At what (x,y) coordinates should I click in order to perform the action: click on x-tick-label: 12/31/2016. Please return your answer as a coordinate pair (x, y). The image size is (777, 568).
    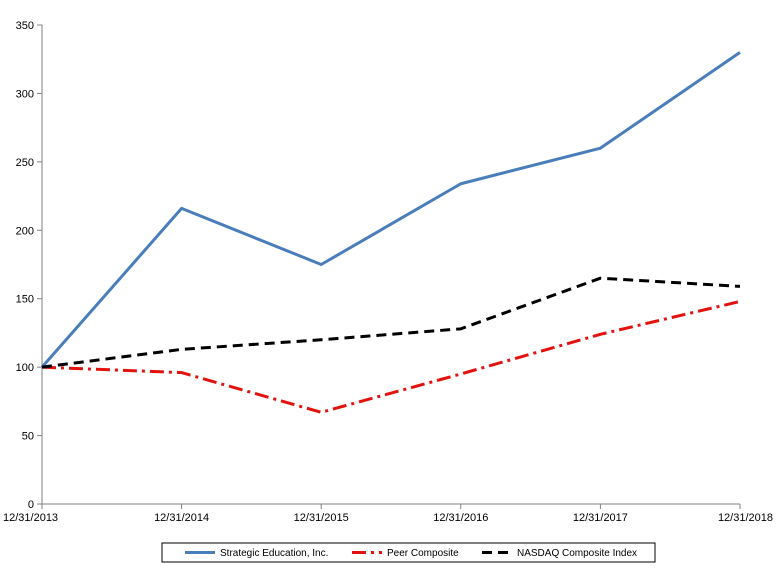
    Looking at the image, I should click on (460, 518).